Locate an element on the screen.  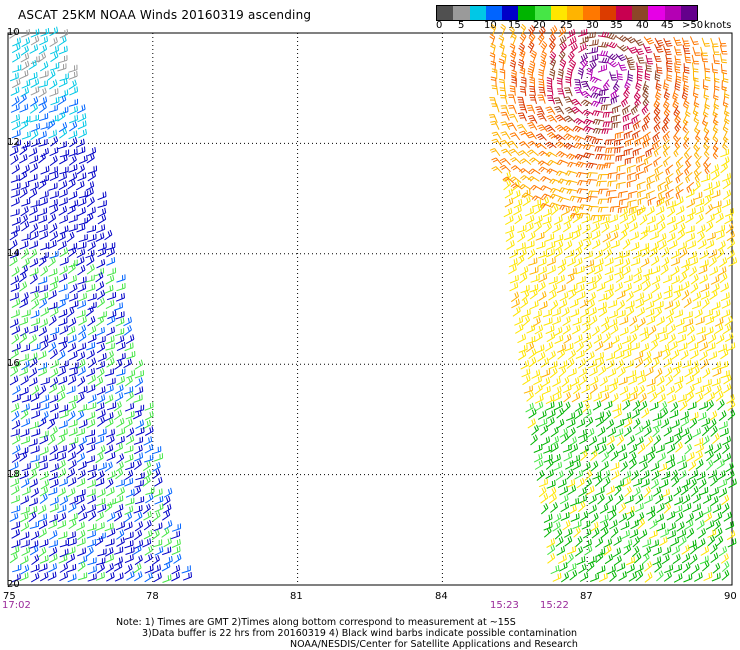
legend-label-30: 30 is located at coordinates (592, 25).